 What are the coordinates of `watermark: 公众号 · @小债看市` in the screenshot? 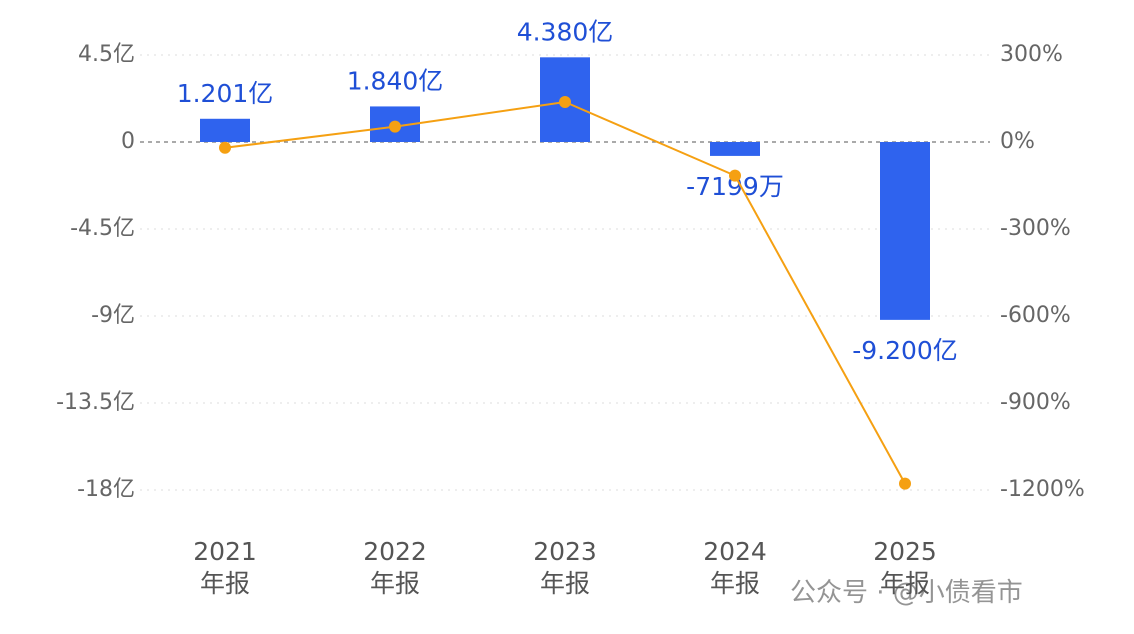 It's located at (906, 593).